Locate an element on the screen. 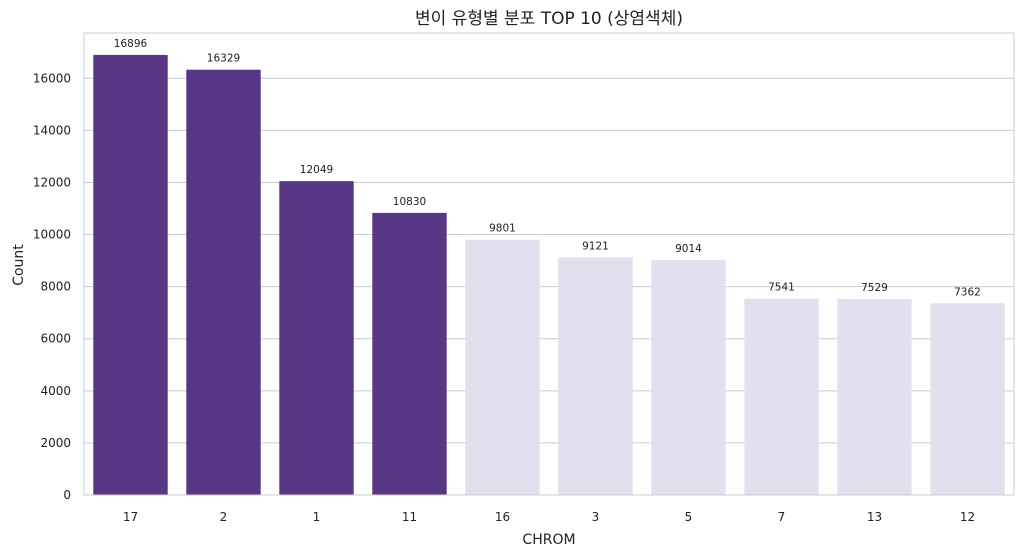 The image size is (1023, 560). x-tick-label: 11 is located at coordinates (409, 517).